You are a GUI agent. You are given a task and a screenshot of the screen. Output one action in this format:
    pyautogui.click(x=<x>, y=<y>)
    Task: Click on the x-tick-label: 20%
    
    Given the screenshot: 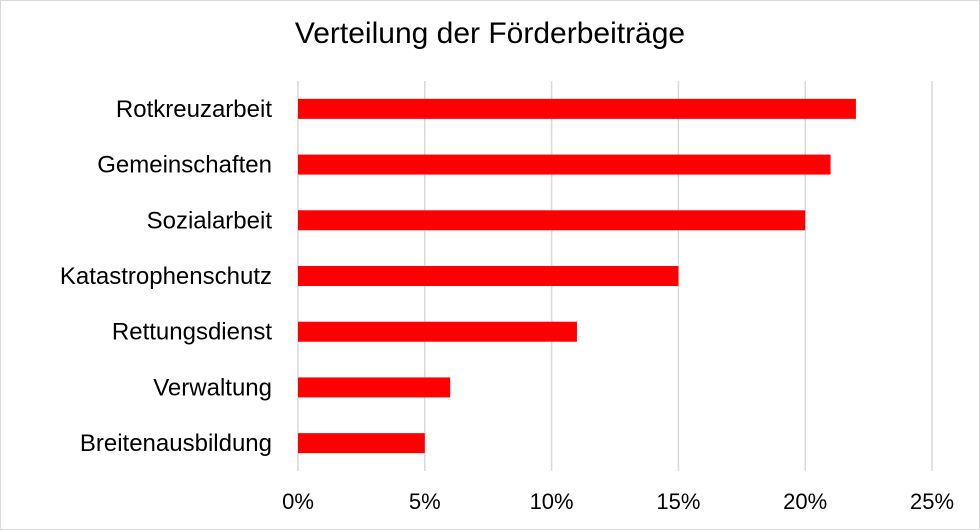 What is the action you would take?
    pyautogui.click(x=805, y=501)
    